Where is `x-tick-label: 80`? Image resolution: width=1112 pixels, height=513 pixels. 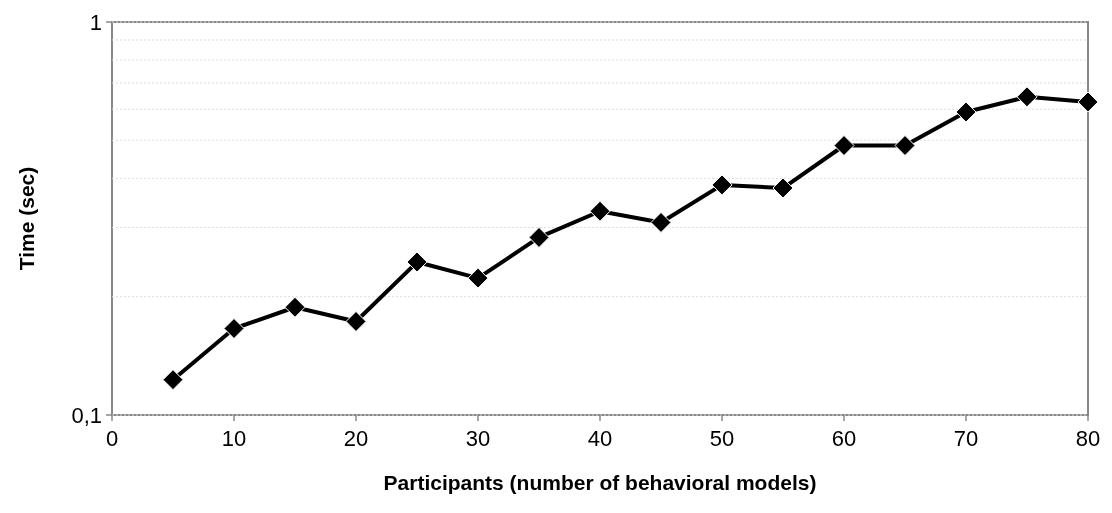
x-tick-label: 80 is located at coordinates (1088, 438).